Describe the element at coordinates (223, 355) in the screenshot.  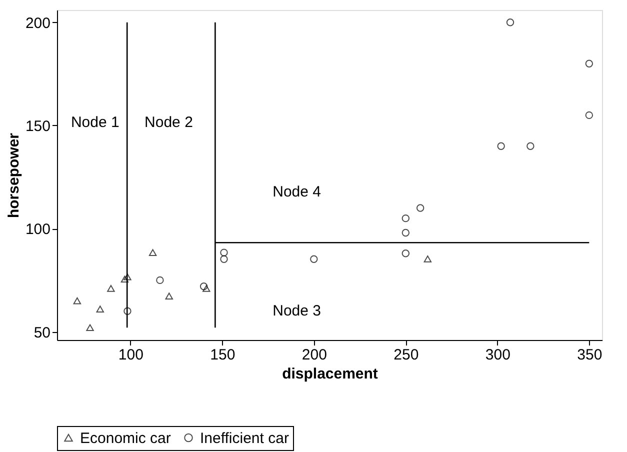
I see `x-tick-label: 150` at that location.